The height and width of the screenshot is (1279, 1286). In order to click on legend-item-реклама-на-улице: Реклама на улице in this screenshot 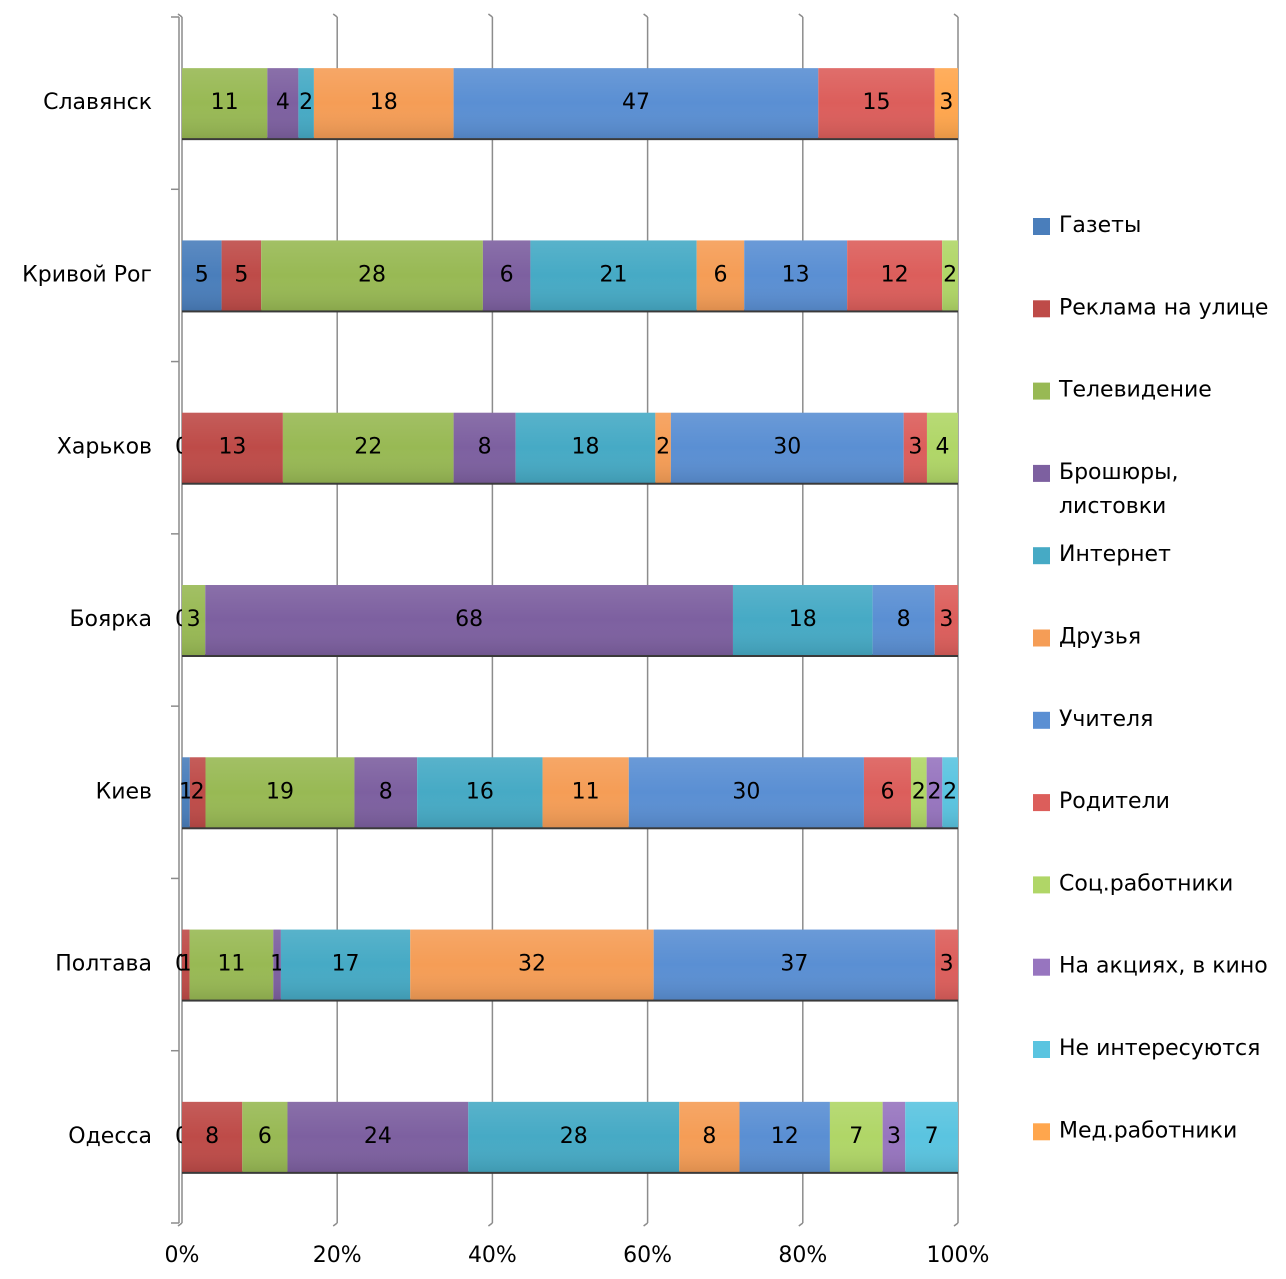, I will do `click(1150, 307)`.